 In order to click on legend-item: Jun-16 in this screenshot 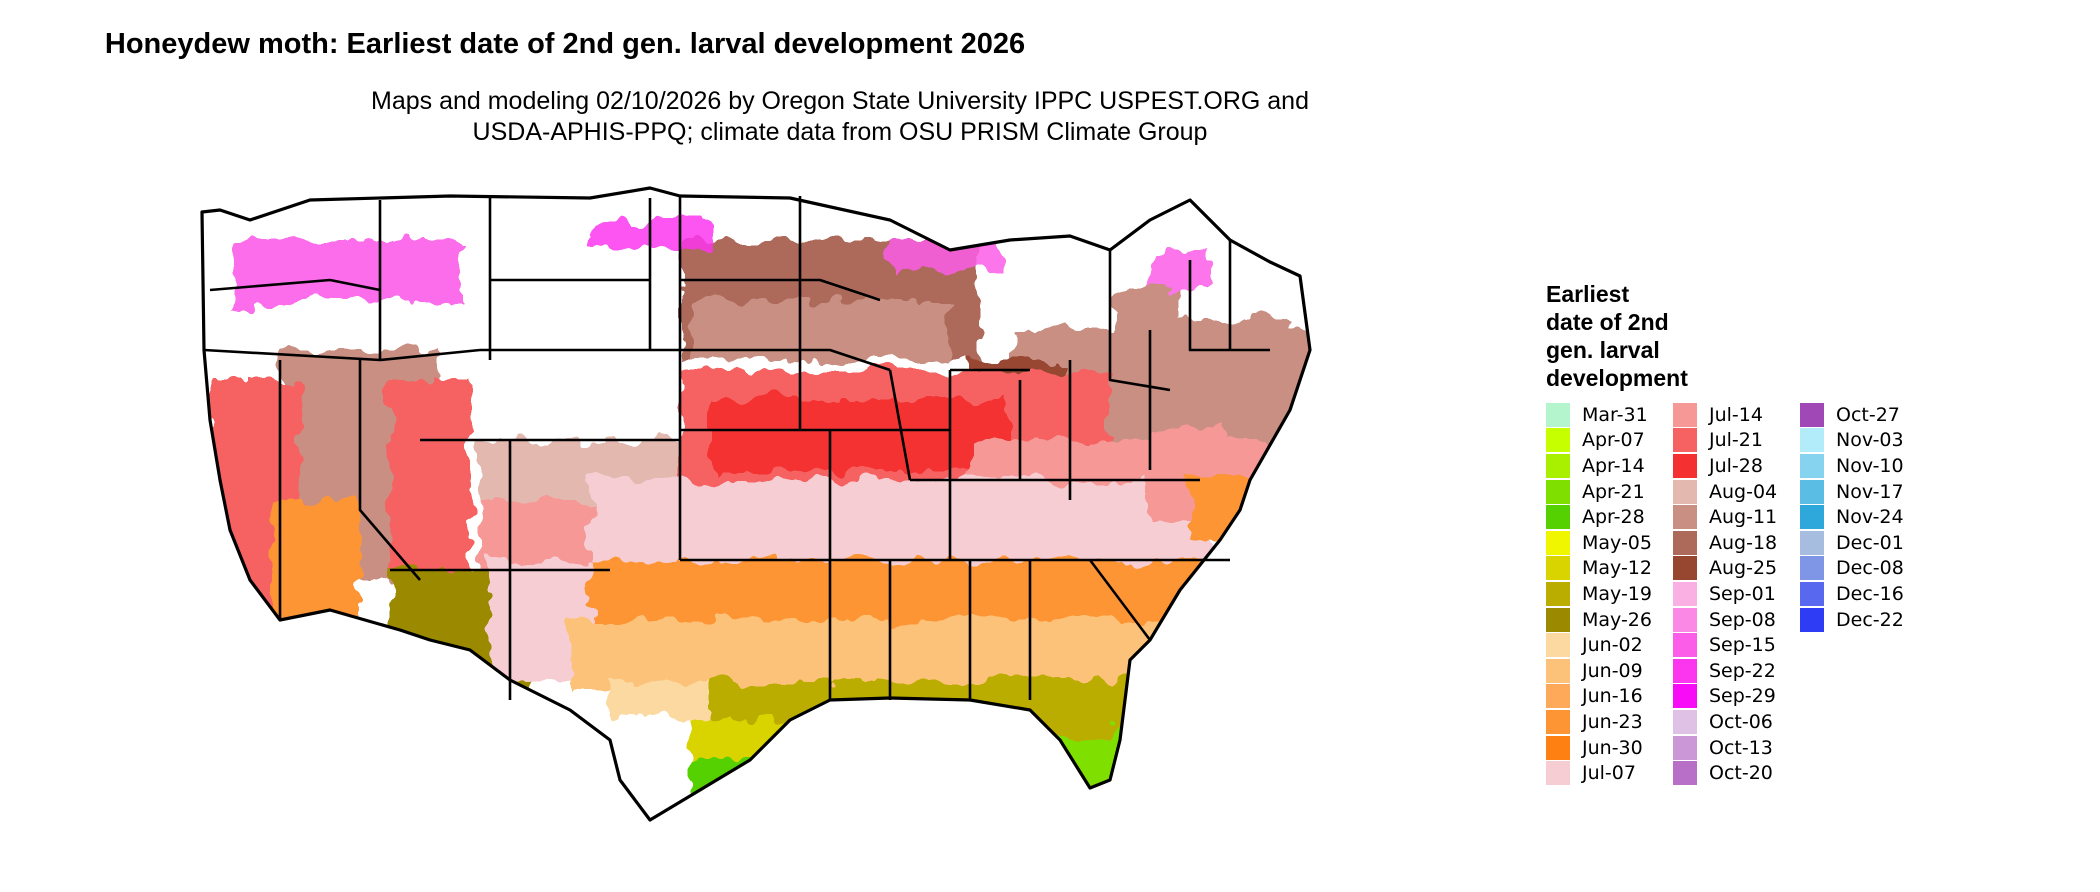, I will do `click(1609, 697)`.